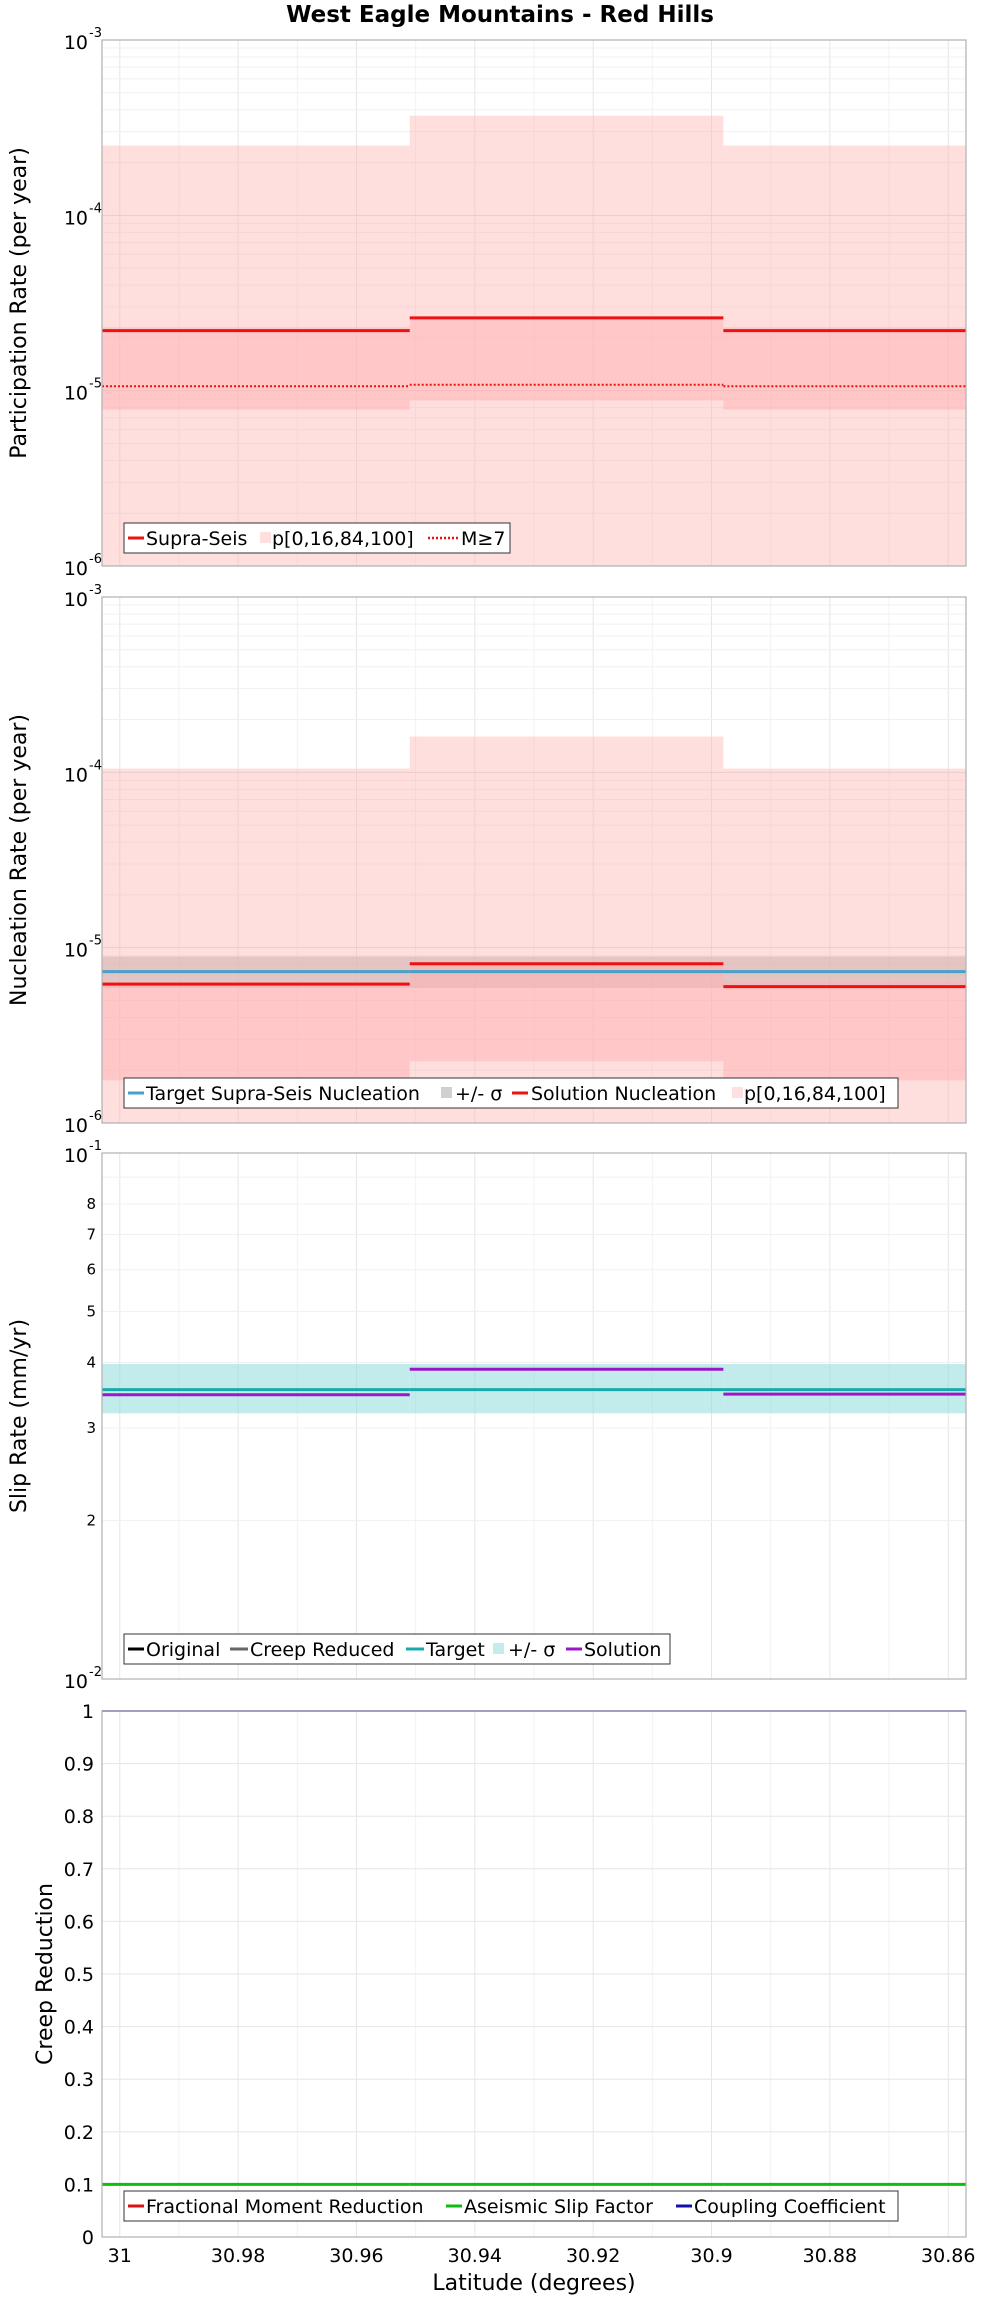 The height and width of the screenshot is (2300, 1000). I want to click on participation-legend-label-band: p[0,16,84,100], so click(343, 539).